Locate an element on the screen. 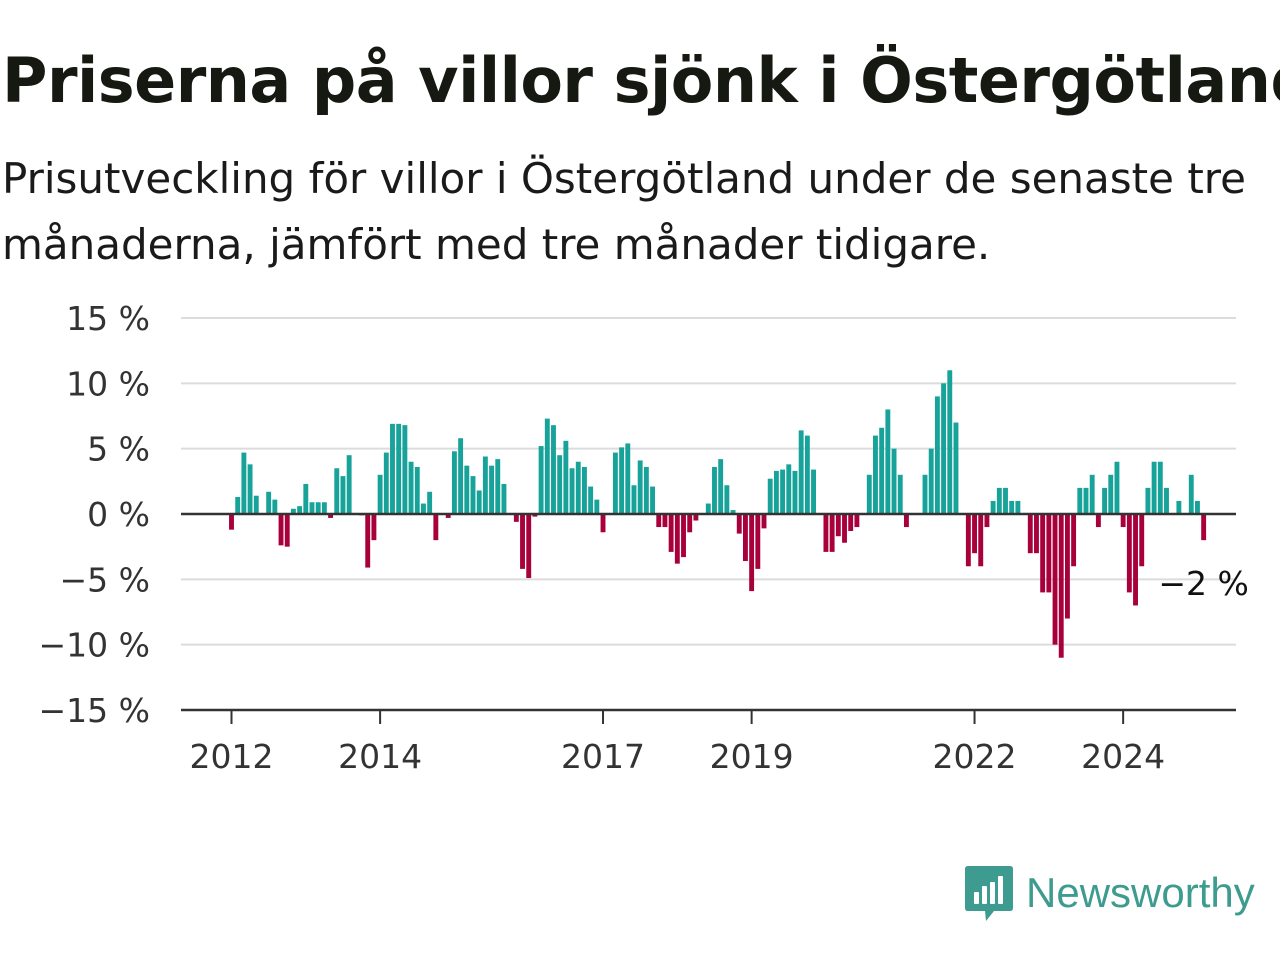 This screenshot has width=1280, height=960. y-tick-label: −10 % is located at coordinates (95, 645).